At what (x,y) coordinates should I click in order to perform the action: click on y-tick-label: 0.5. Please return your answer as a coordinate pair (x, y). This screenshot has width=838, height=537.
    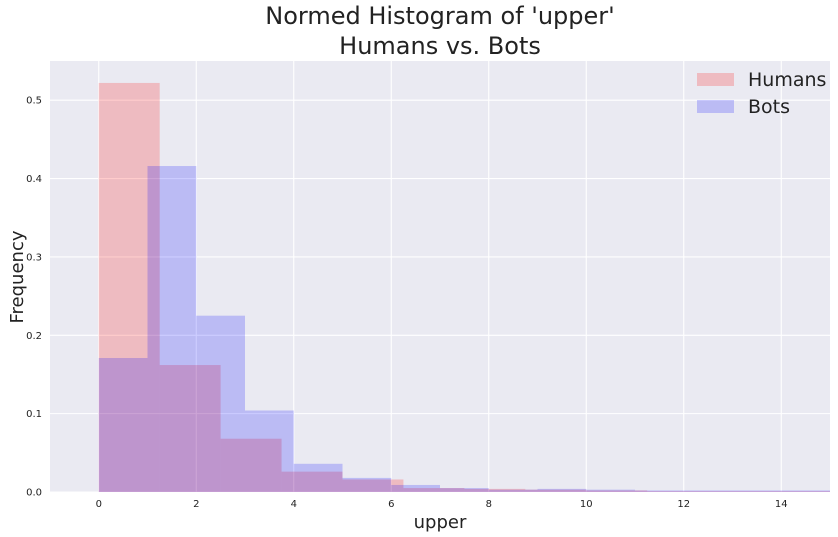
    Looking at the image, I should click on (34, 101).